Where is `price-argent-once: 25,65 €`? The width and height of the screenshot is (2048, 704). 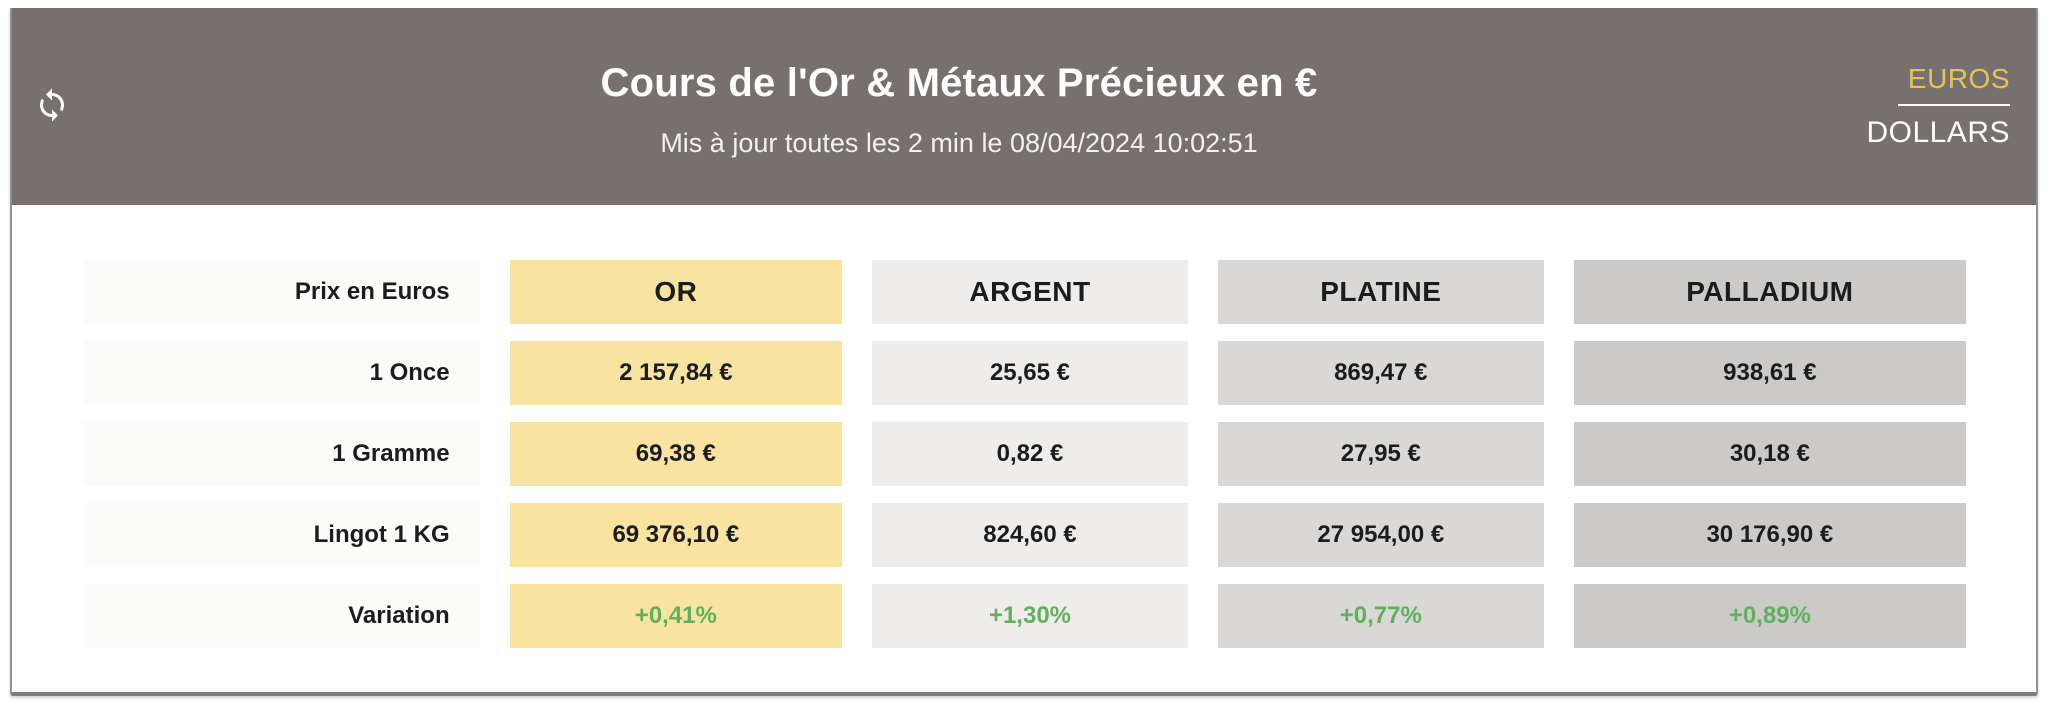
price-argent-once: 25,65 € is located at coordinates (1030, 373).